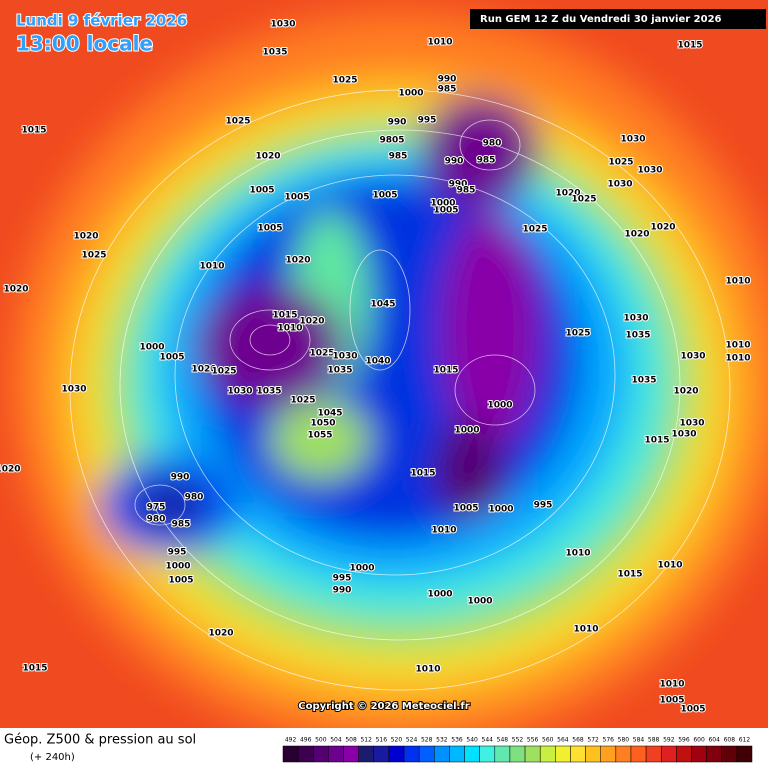 The height and width of the screenshot is (772, 768). I want to click on scale-label: 524, so click(412, 740).